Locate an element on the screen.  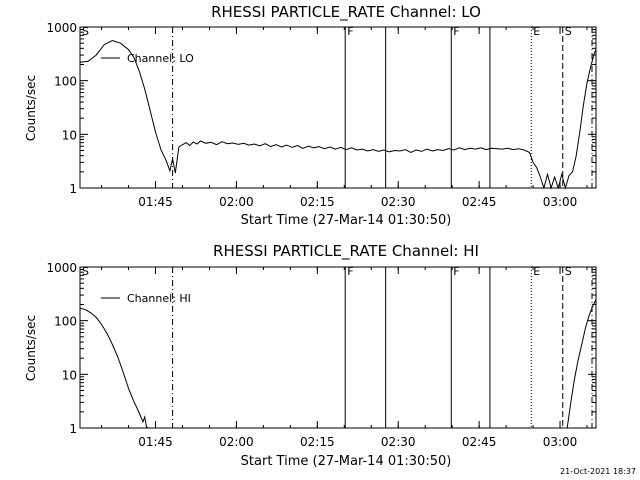
legend-label: Channel: LO is located at coordinates (160, 58).